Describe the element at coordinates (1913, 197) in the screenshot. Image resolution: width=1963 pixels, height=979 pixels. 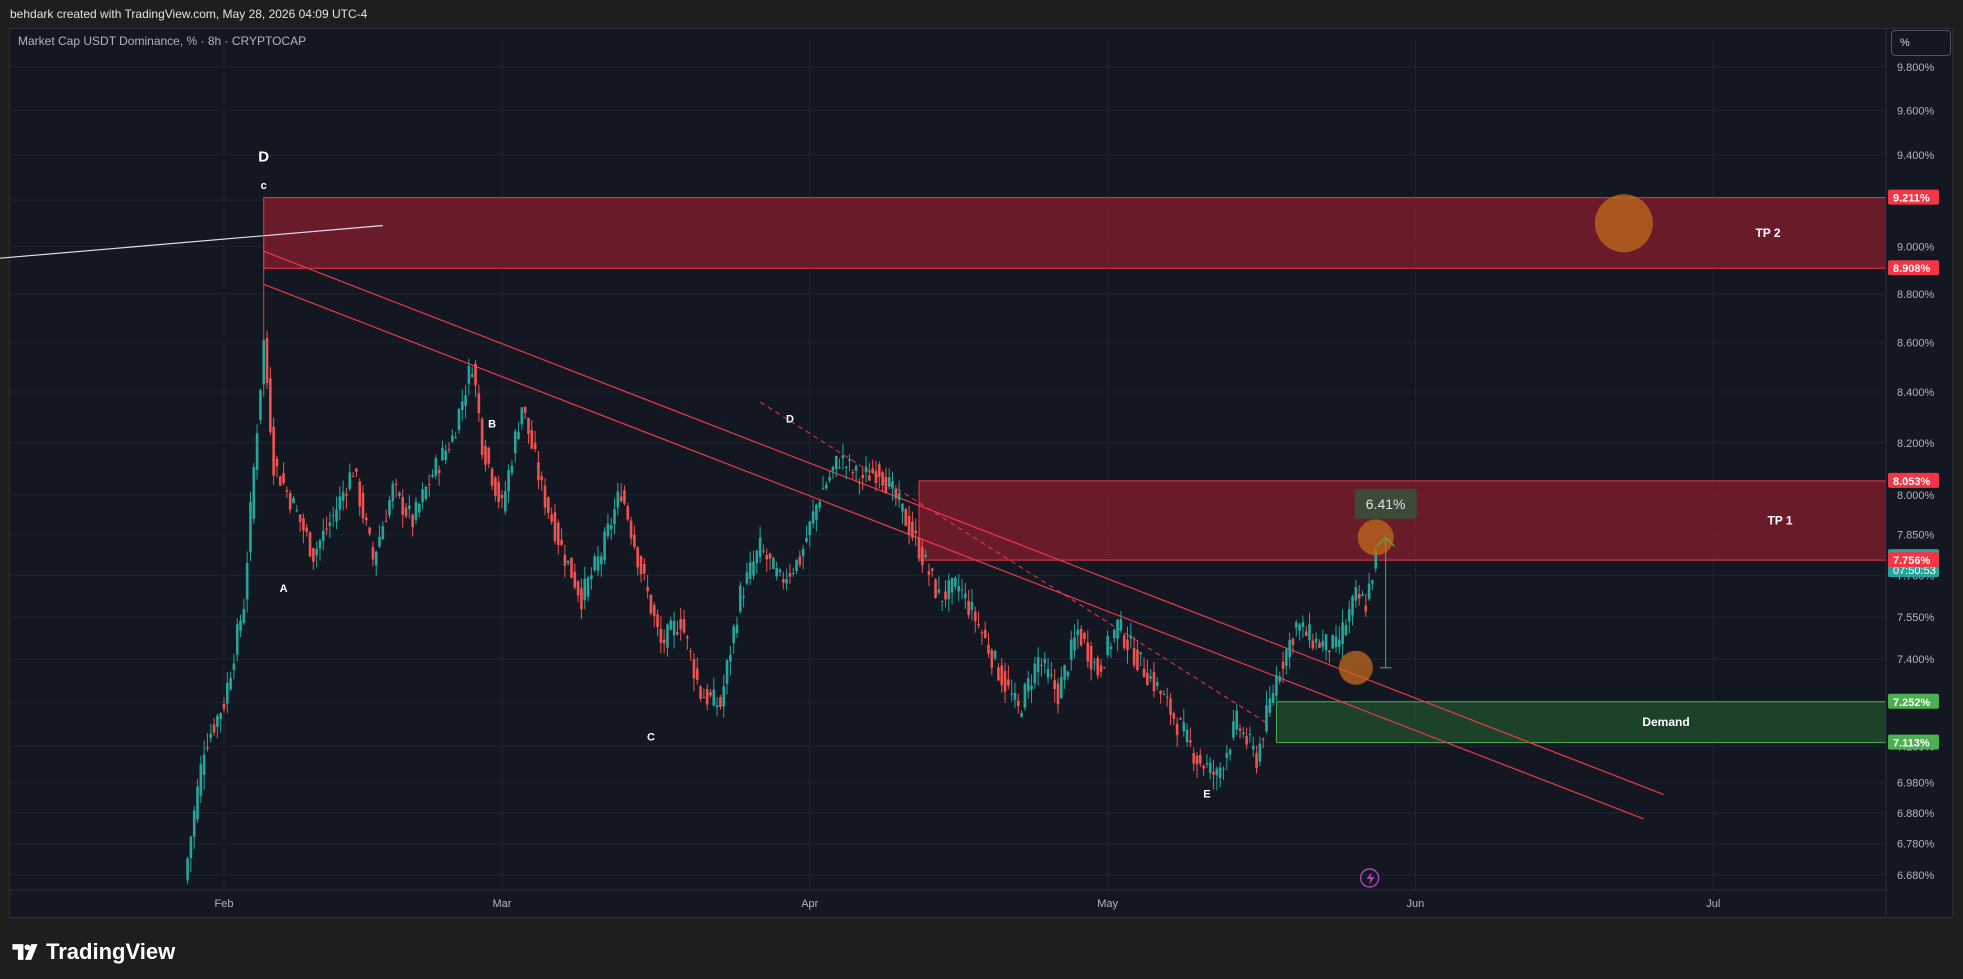
I see `price-label-bg` at that location.